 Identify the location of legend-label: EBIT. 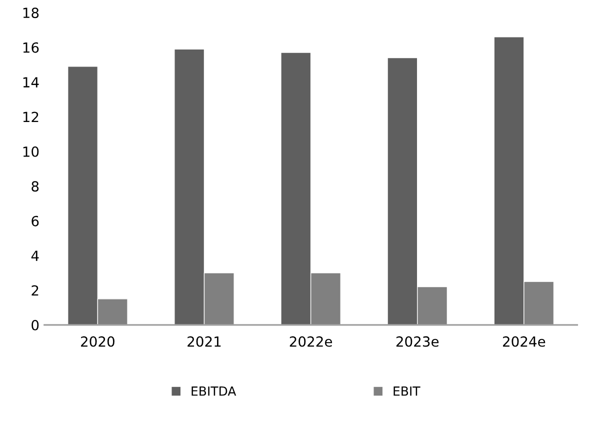
(407, 391).